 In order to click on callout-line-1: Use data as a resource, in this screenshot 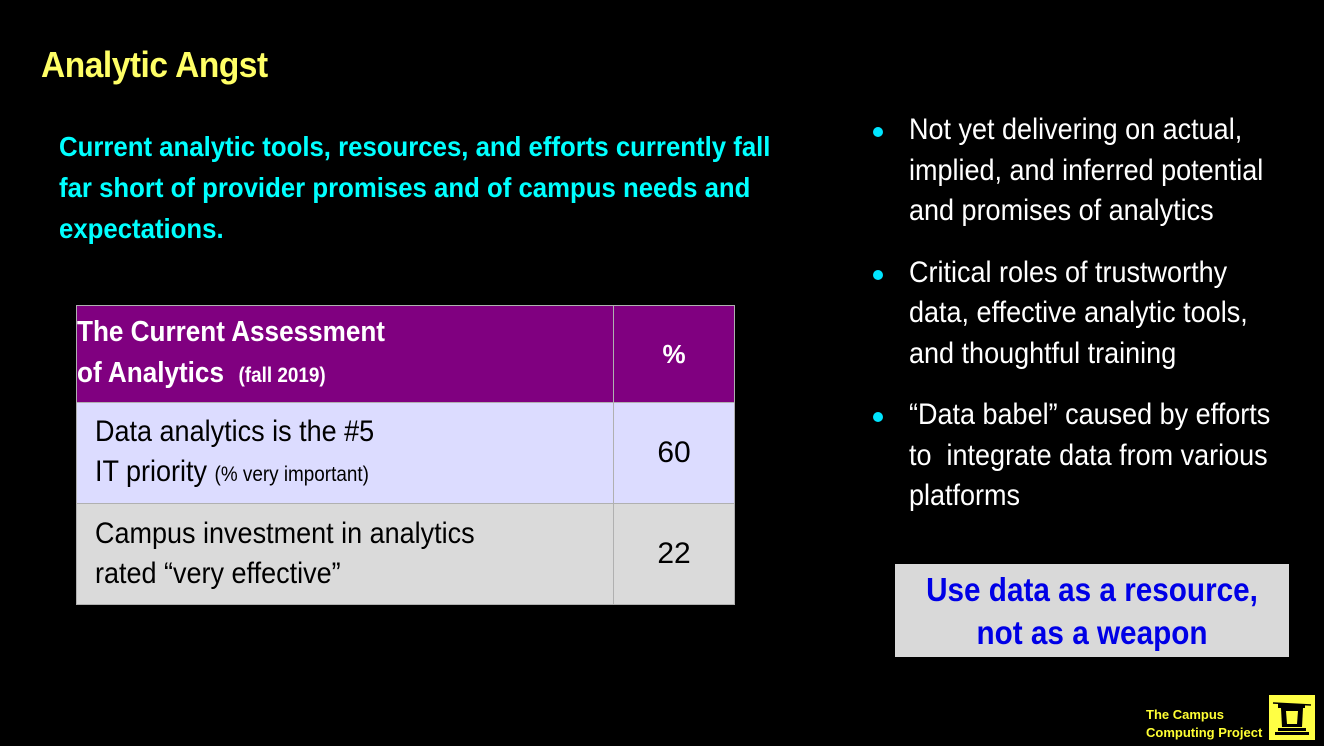, I will do `click(1092, 589)`.